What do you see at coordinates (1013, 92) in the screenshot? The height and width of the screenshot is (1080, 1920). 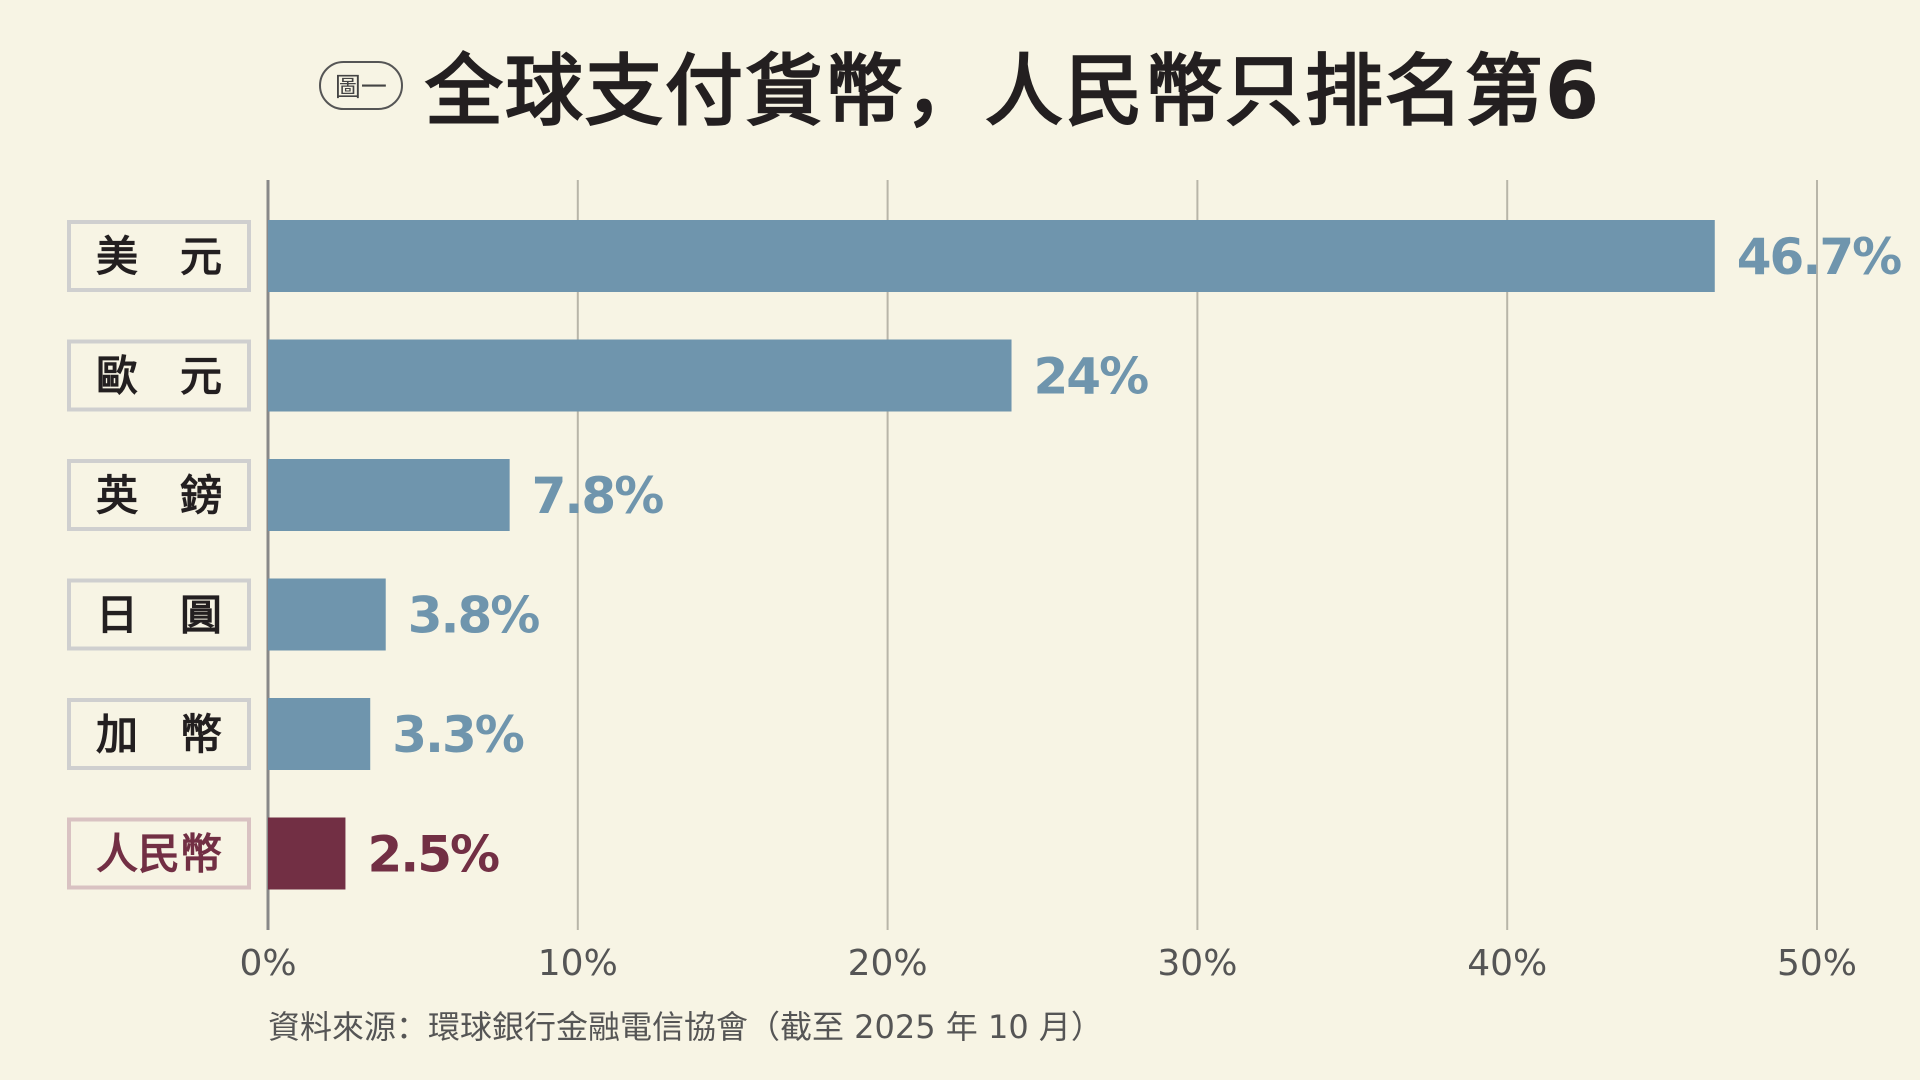 I see `chart-title: 全球支付貨幣，人民幣只排名第6` at bounding box center [1013, 92].